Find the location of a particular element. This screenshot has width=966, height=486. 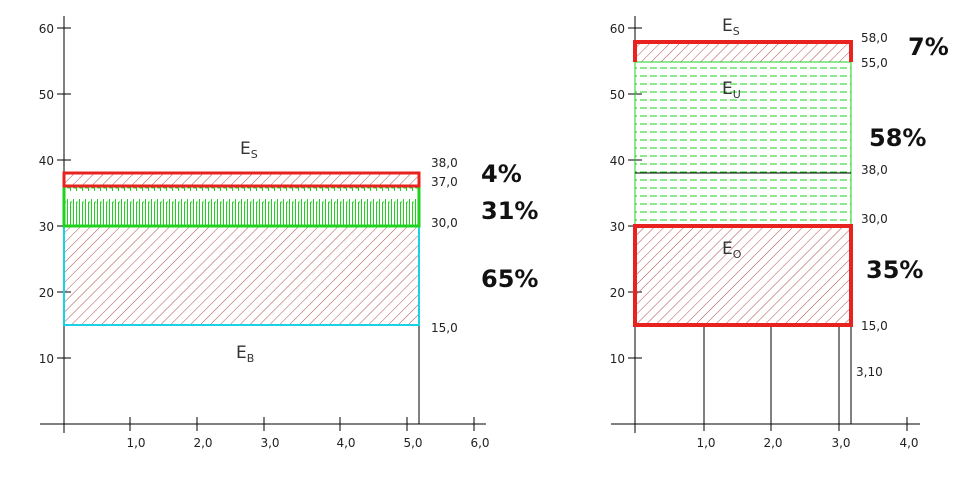

left-value-b1: 37,0 is located at coordinates (444, 182).